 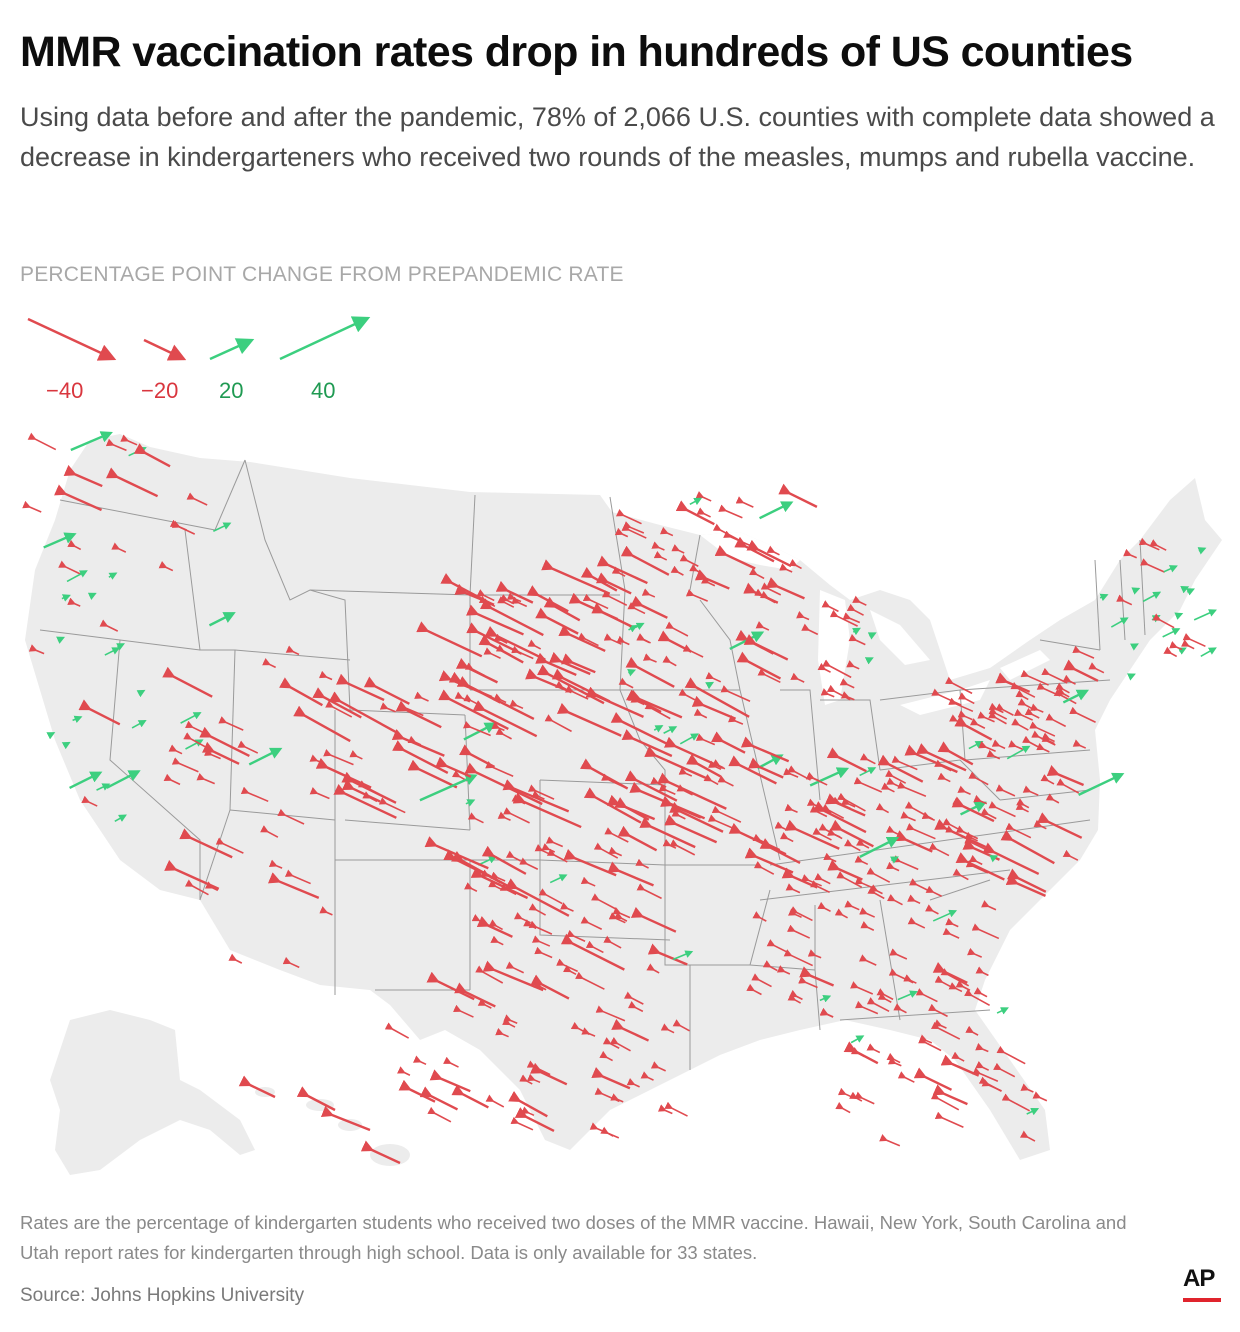 I want to click on legend-label-minus-20: −20, so click(x=160, y=390).